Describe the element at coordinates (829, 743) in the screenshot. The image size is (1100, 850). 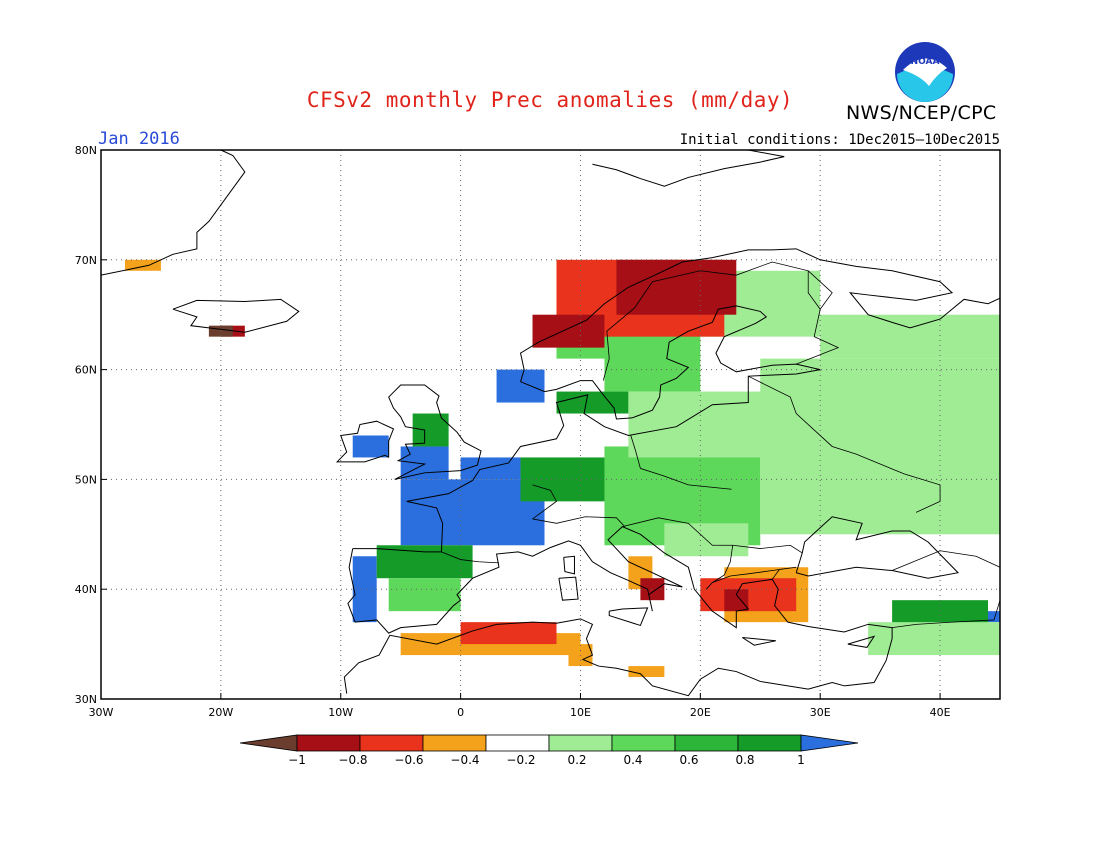
I see `colorbar-arrow-high` at that location.